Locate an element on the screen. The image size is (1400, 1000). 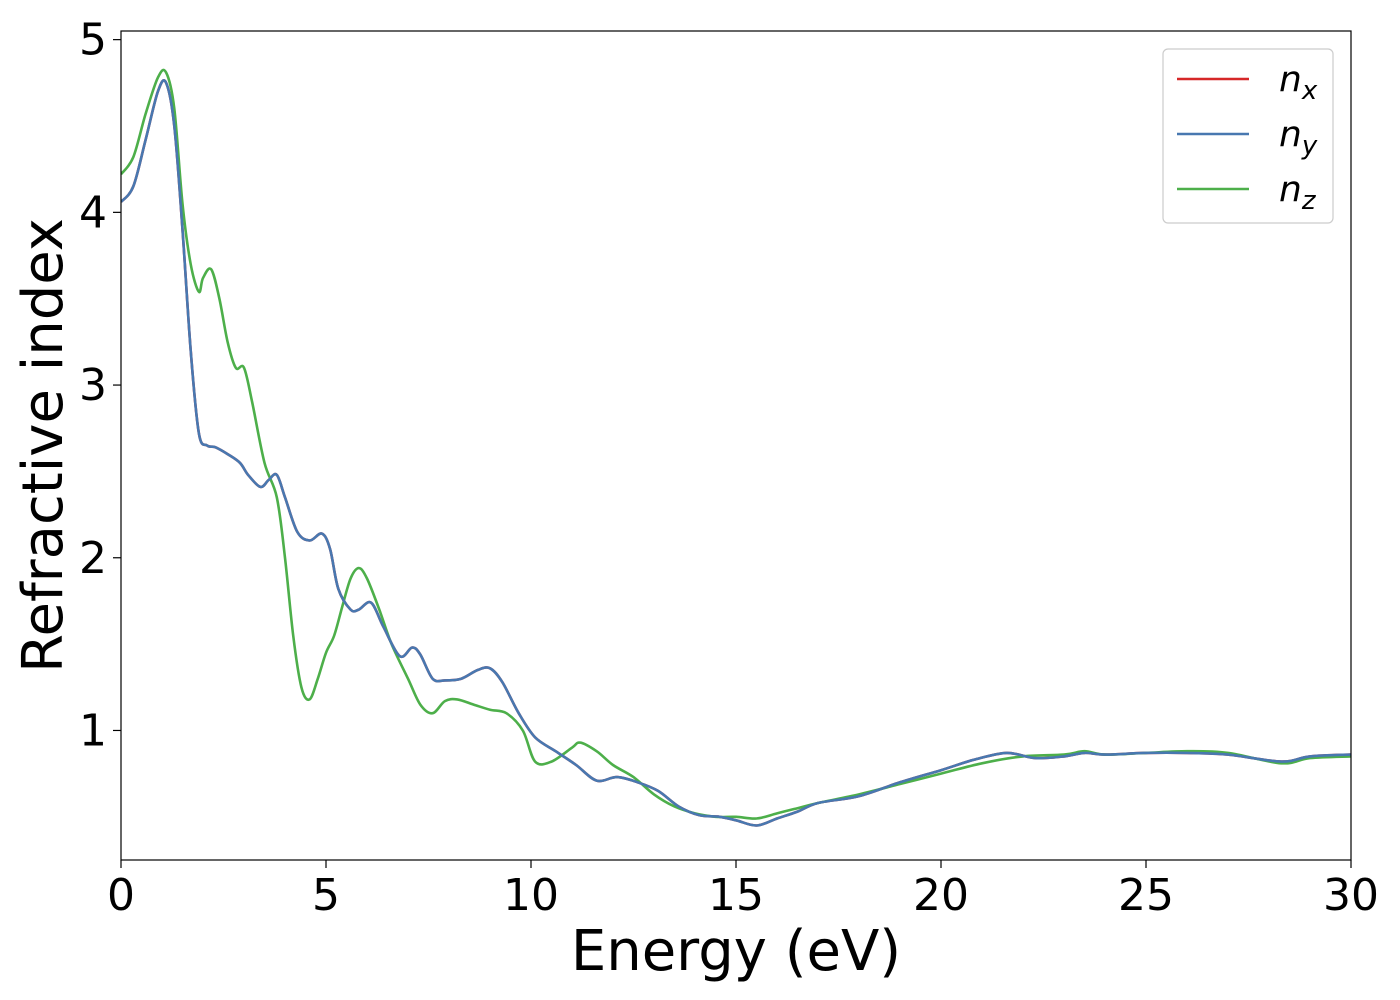
x-tick-label: 10 is located at coordinates (531, 895).